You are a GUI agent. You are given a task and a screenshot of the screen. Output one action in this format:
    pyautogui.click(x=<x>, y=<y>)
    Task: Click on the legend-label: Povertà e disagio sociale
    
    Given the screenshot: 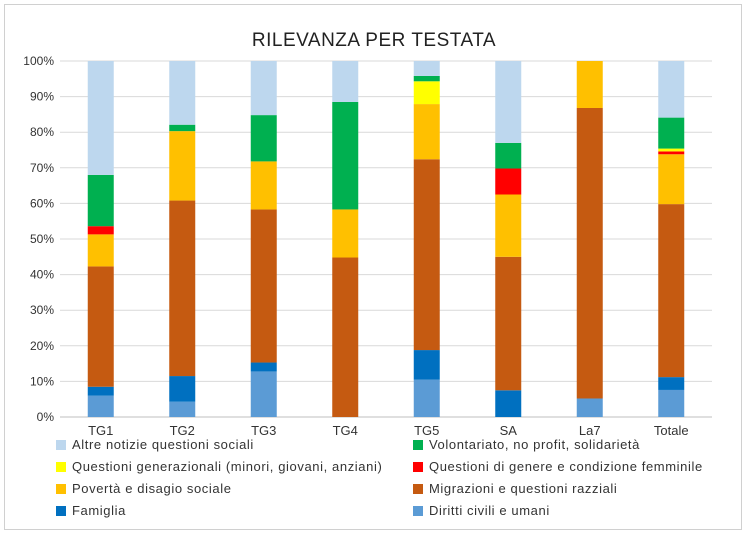 What is the action you would take?
    pyautogui.click(x=152, y=488)
    